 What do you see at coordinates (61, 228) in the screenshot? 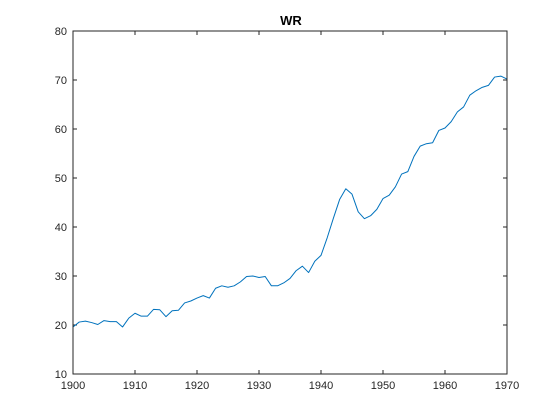
I see `y-tick-label: 40` at bounding box center [61, 228].